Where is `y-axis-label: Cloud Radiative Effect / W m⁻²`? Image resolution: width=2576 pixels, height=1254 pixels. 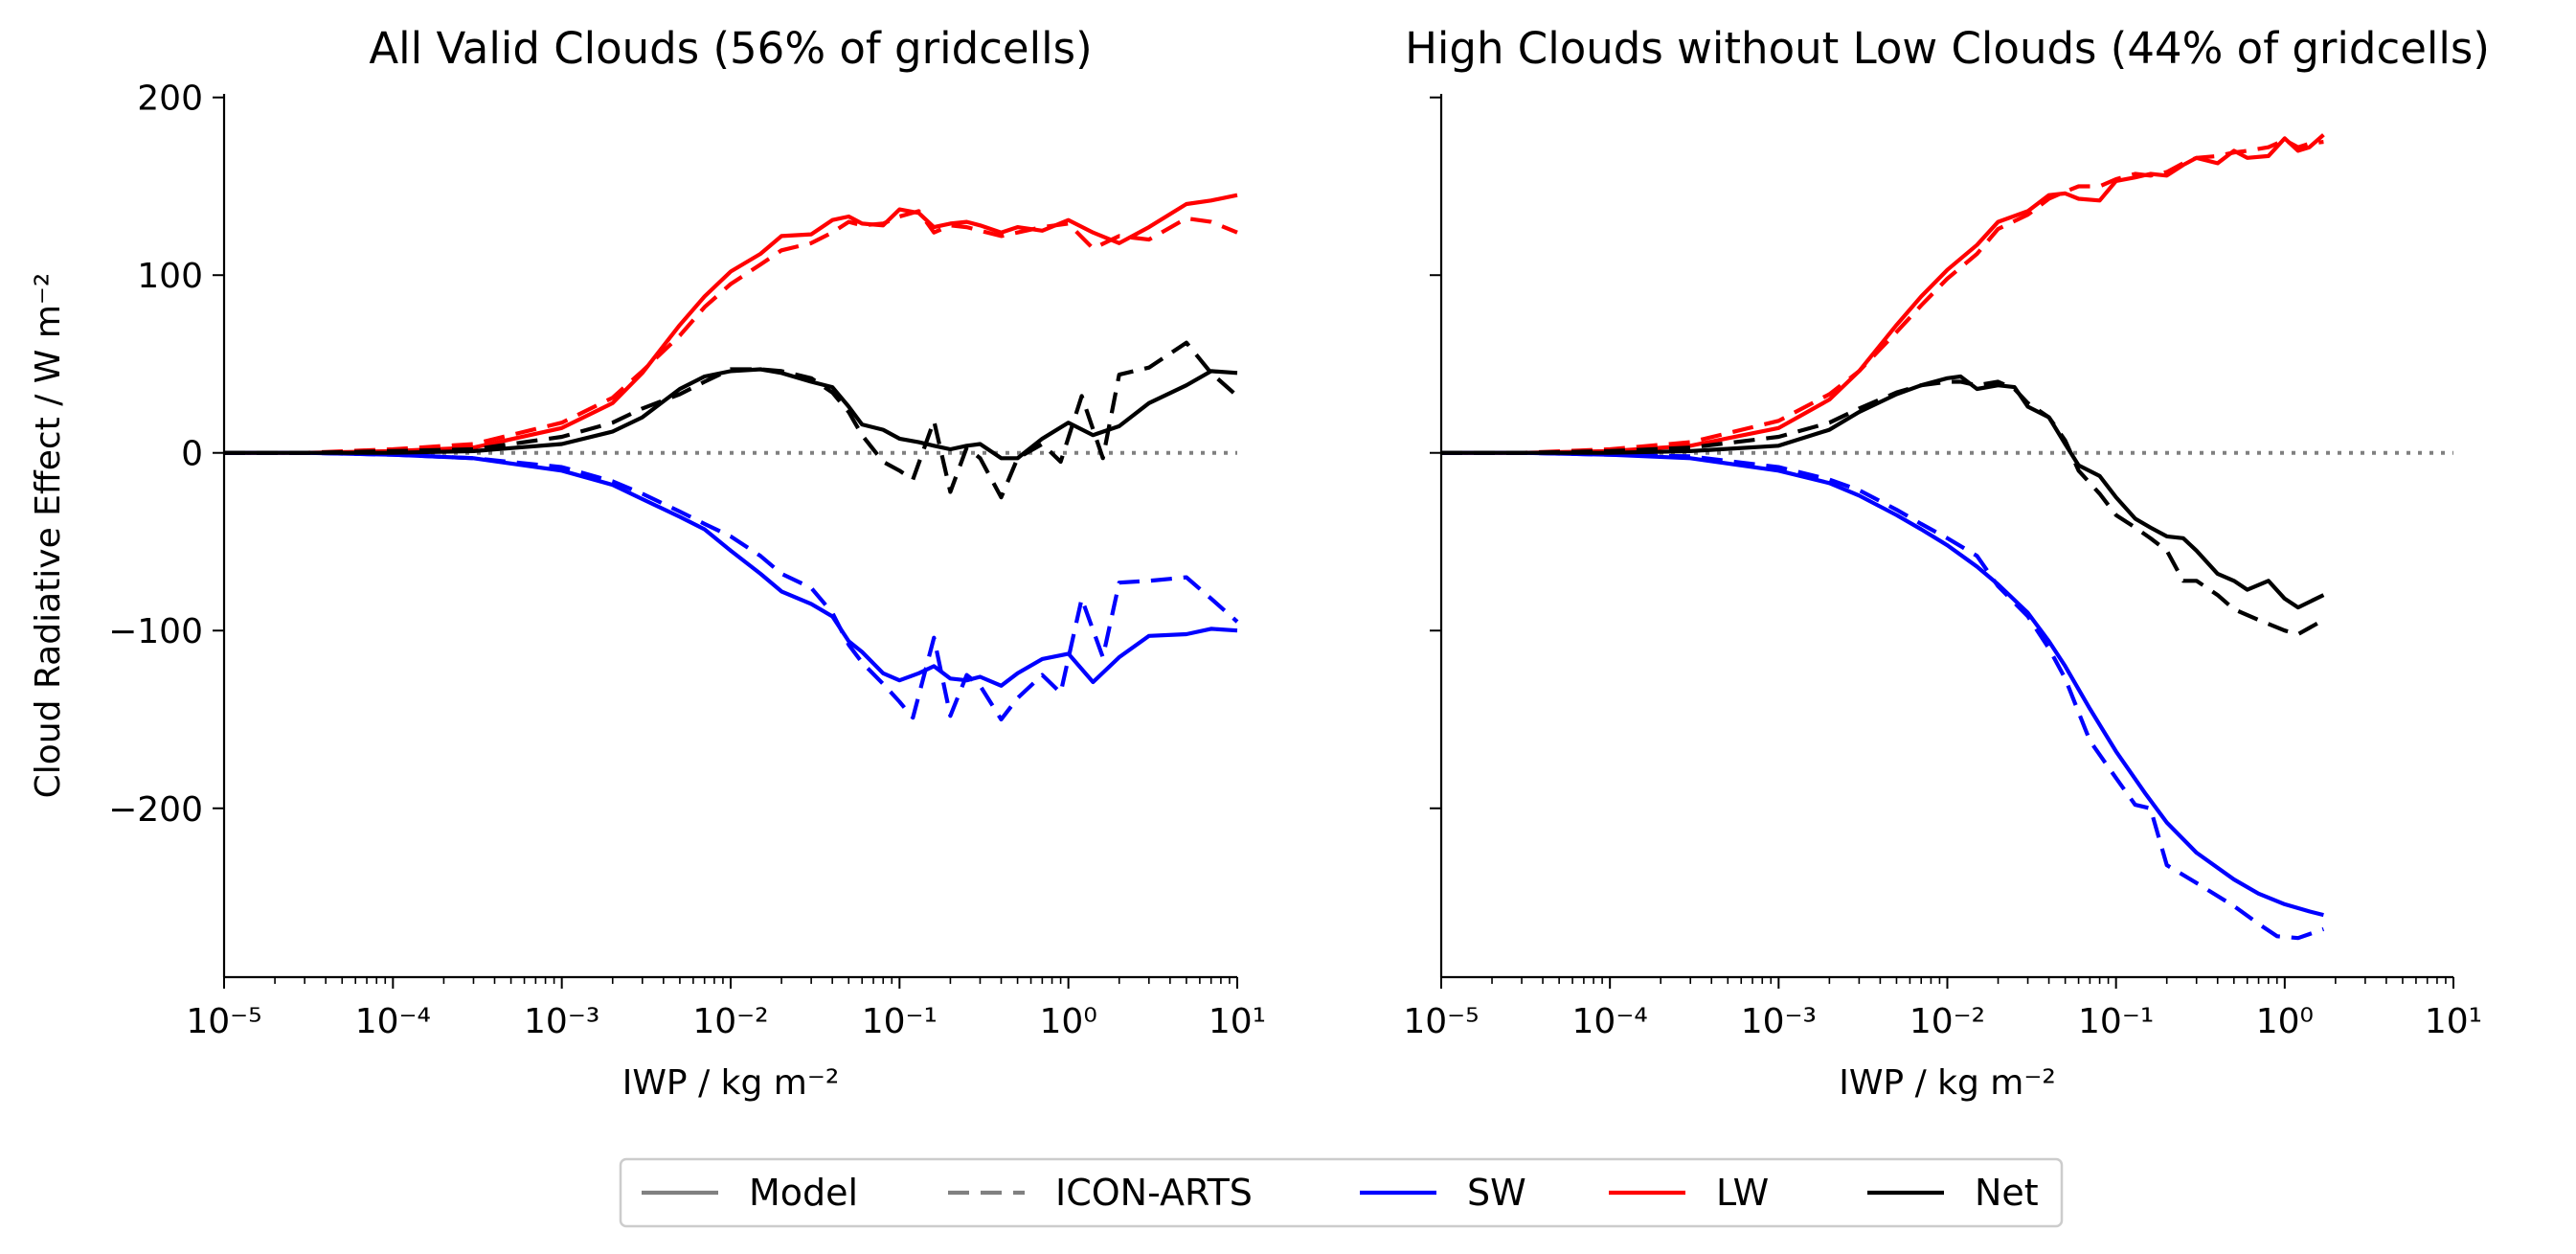 y-axis-label: Cloud Radiative Effect / W m⁻² is located at coordinates (48, 536).